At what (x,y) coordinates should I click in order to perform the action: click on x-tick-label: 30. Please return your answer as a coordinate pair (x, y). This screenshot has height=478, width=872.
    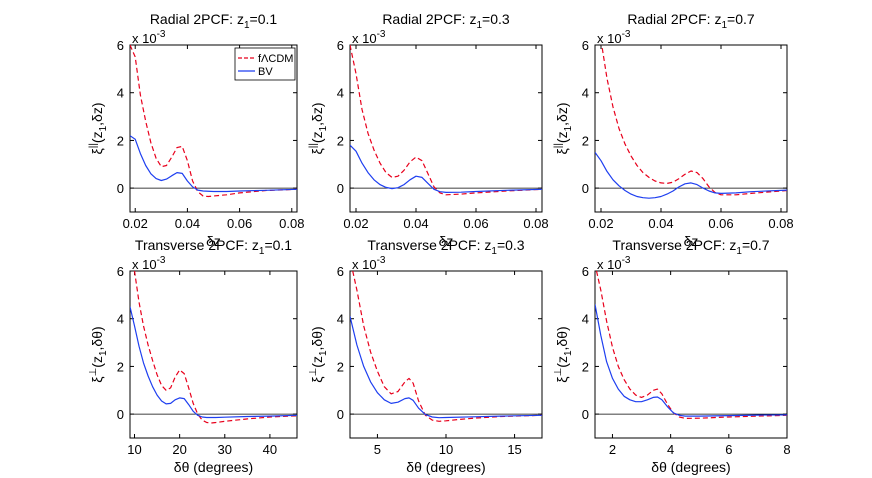
    Looking at the image, I should click on (225, 449).